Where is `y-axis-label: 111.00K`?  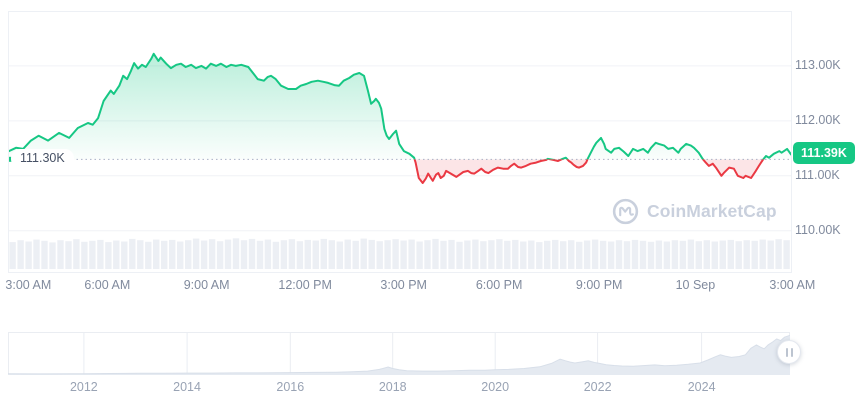 y-axis-label: 111.00K is located at coordinates (817, 174).